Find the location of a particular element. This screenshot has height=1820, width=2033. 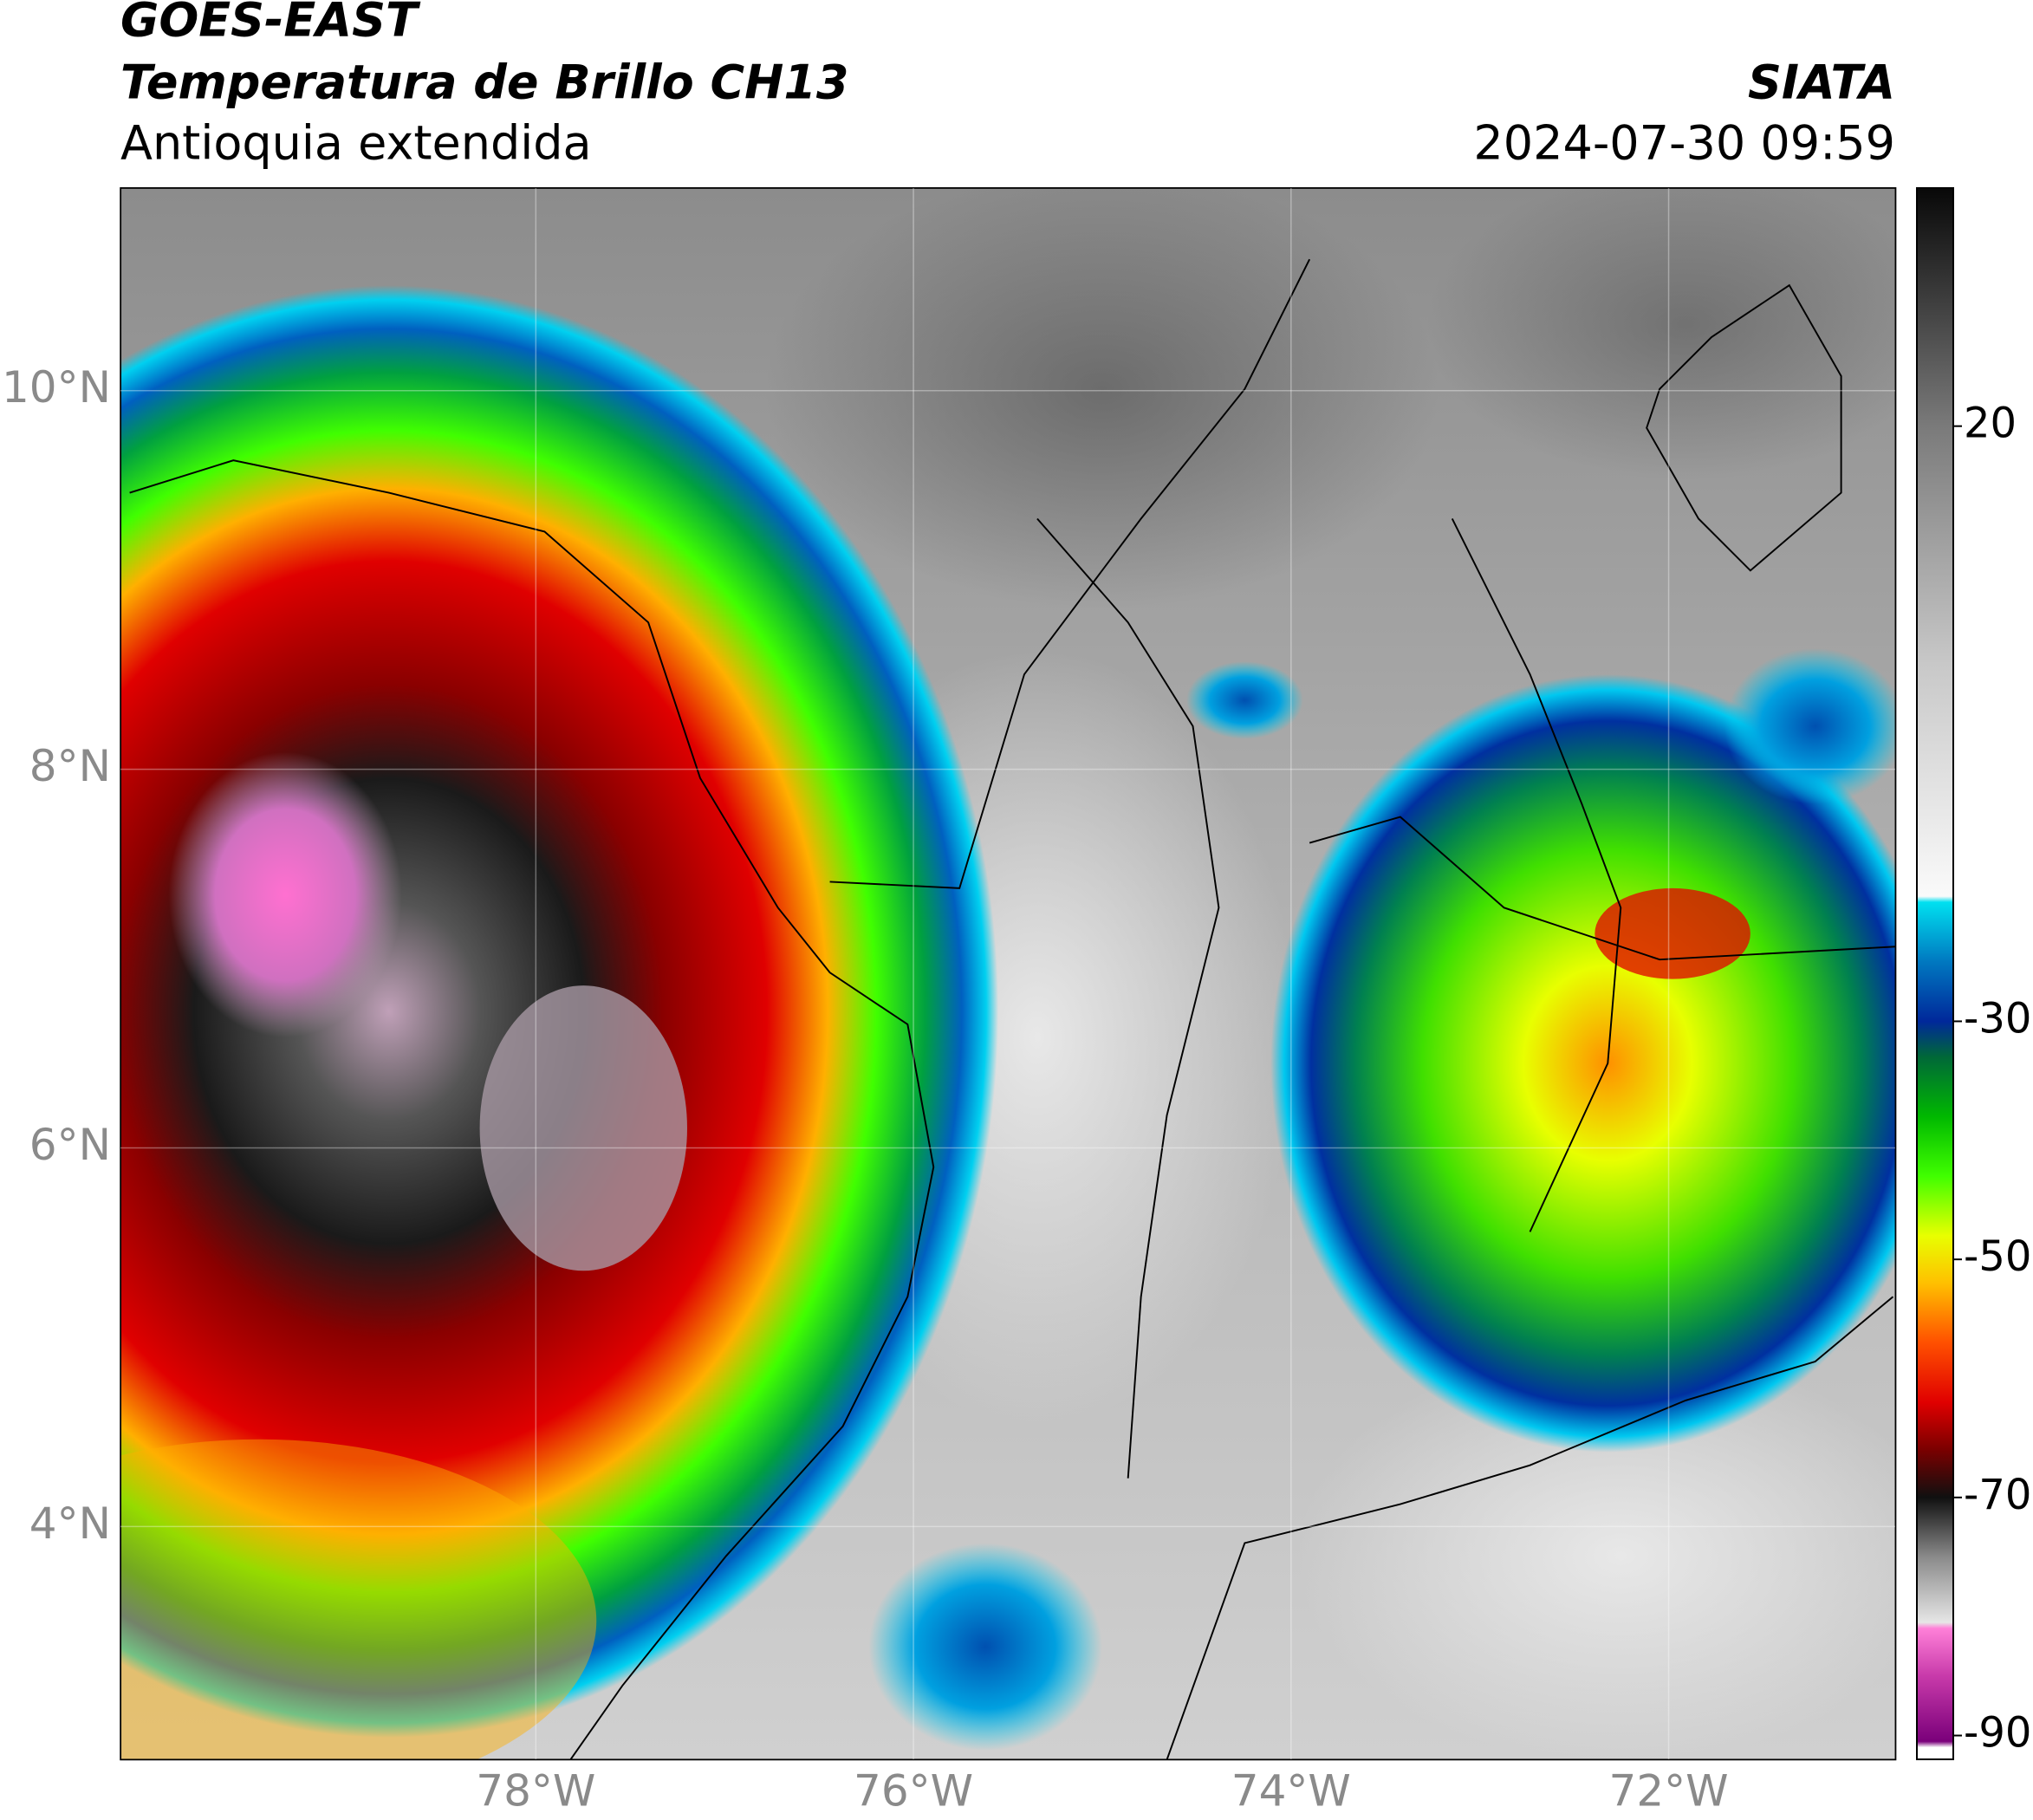

source: SIATA is located at coordinates (1821, 82).